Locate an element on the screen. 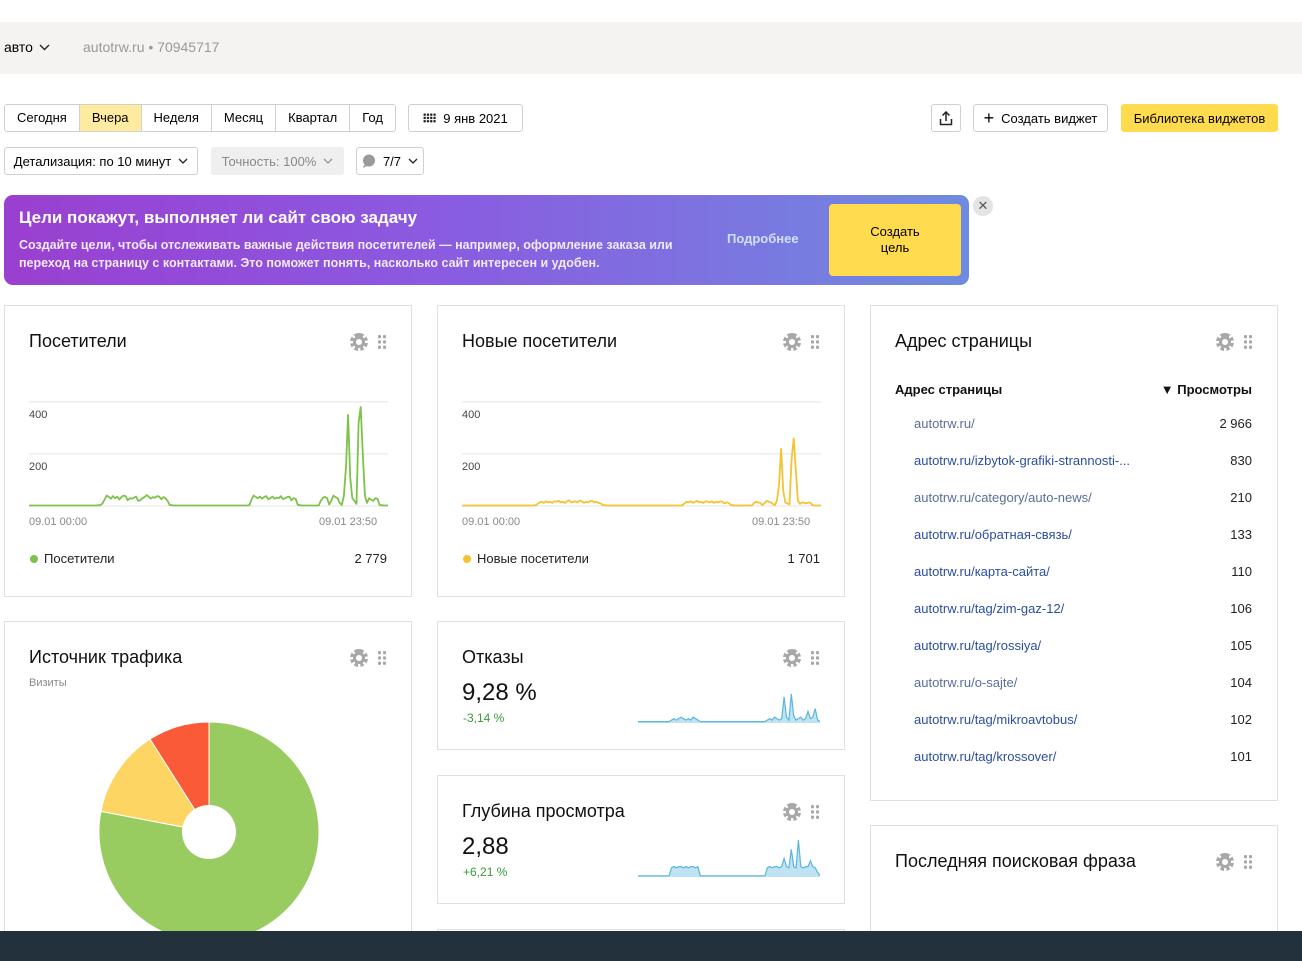 The width and height of the screenshot is (1302, 961). widget-title: Новые посетители is located at coordinates (540, 341).